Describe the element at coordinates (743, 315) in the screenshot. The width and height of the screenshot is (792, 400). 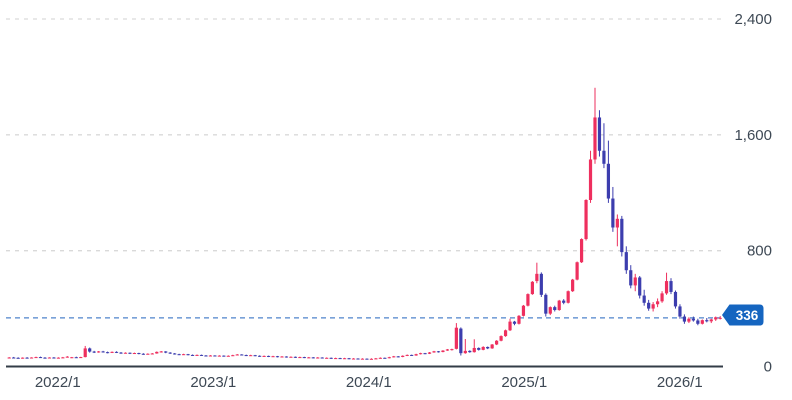
I see `current-price-badge: 336` at that location.